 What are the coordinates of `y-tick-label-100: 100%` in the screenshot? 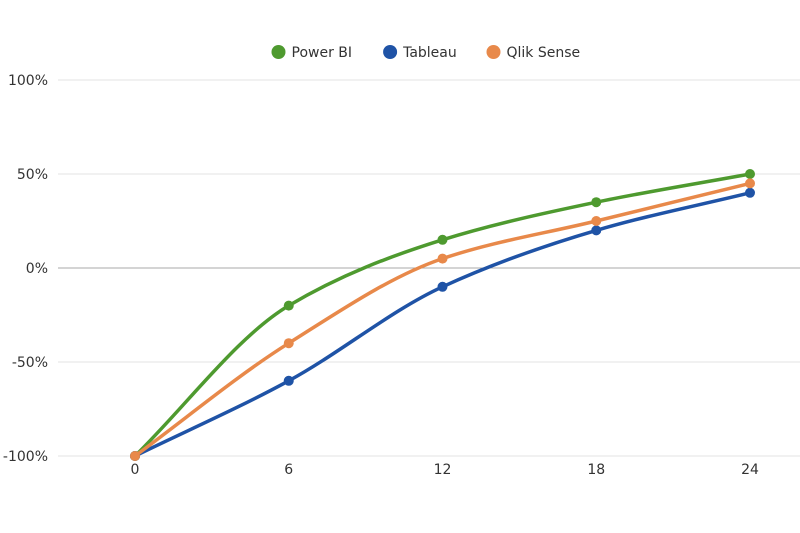 It's located at (28, 81).